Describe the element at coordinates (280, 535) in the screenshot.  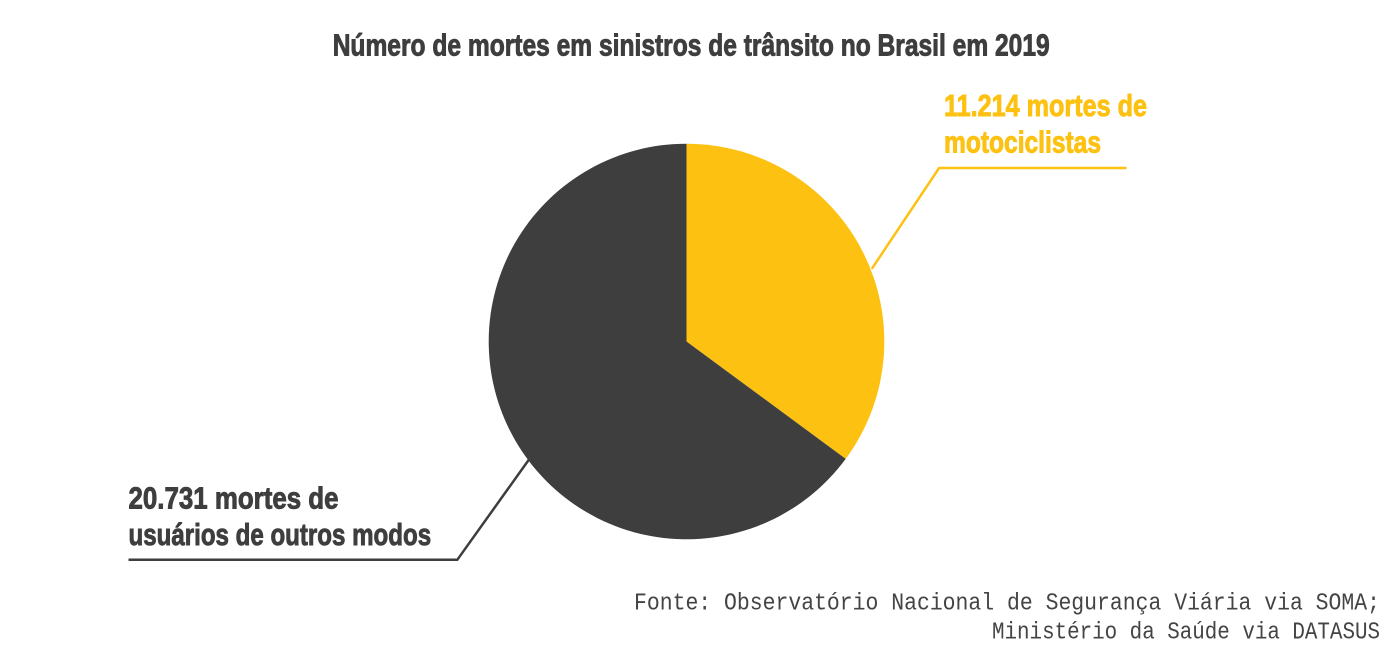
I see `svg-text: usuários de outros modos` at that location.